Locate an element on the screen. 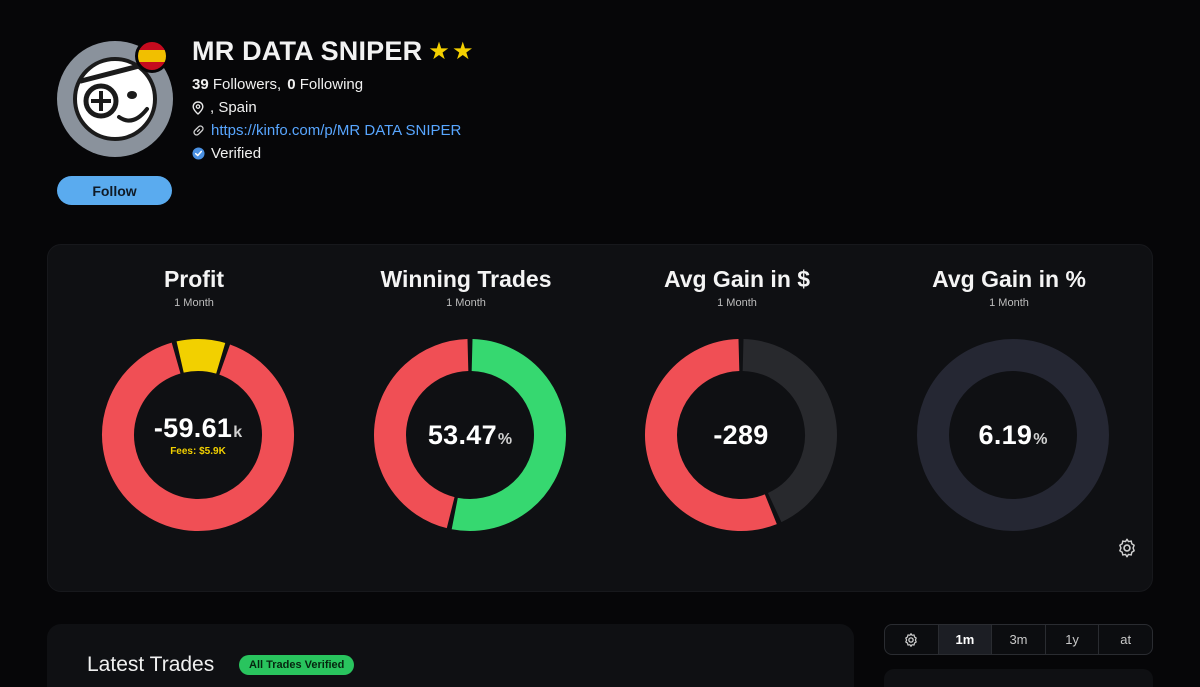  range-tab-at: at is located at coordinates (1126, 639).